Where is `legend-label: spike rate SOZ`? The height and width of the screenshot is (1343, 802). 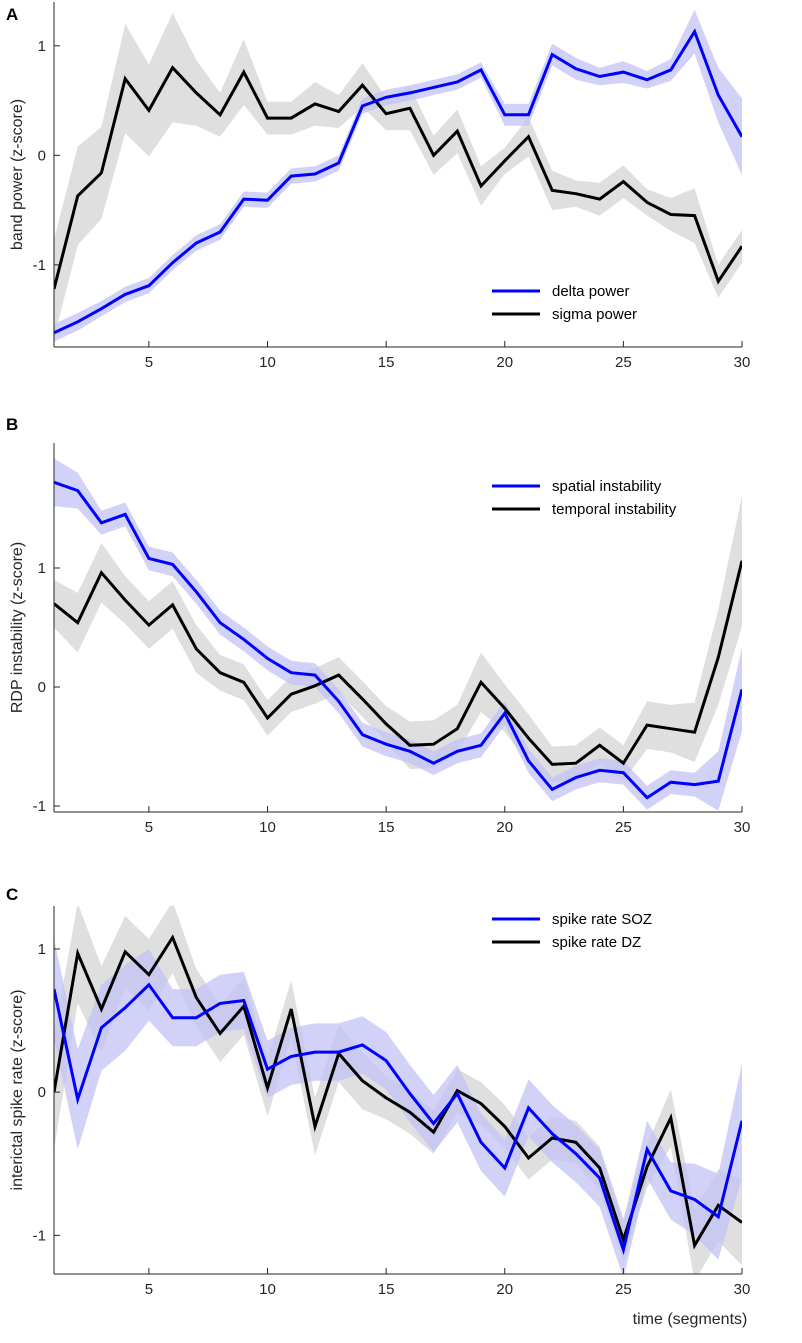 legend-label: spike rate SOZ is located at coordinates (602, 919).